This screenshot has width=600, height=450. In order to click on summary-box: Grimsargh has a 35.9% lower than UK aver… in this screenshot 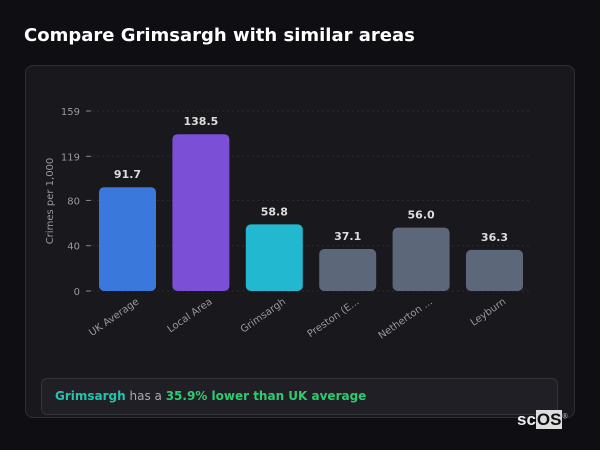, I will do `click(299, 396)`.